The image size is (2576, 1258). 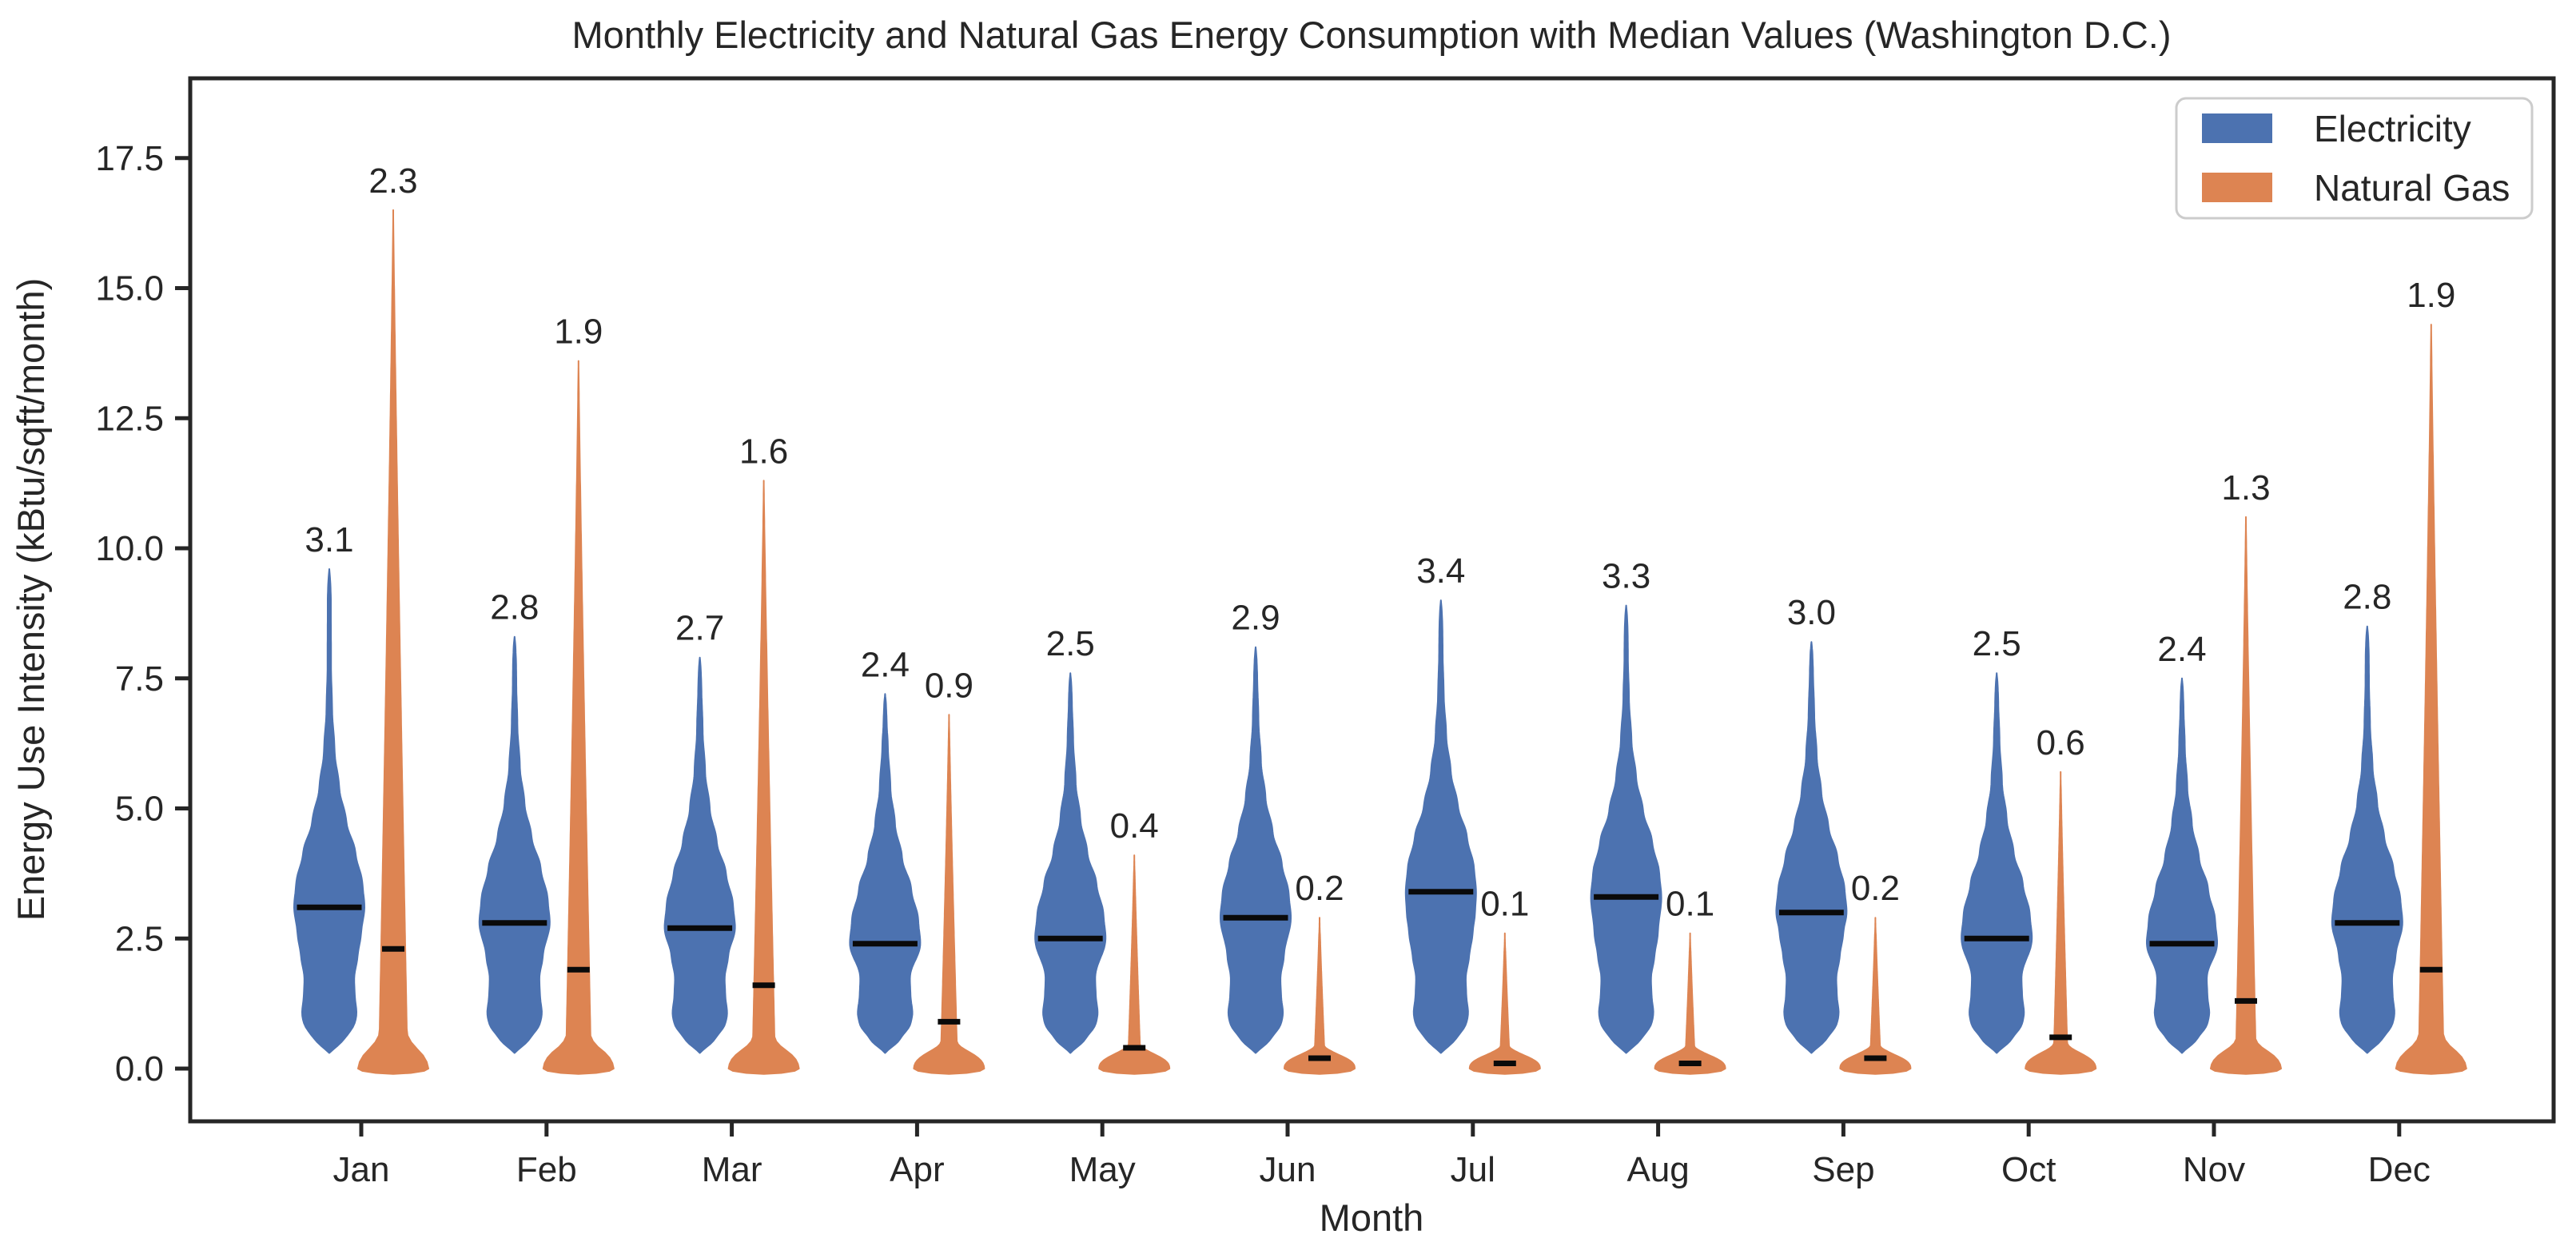 I want to click on median-value-label-natural-gas-feb: 1.9, so click(x=578, y=332).